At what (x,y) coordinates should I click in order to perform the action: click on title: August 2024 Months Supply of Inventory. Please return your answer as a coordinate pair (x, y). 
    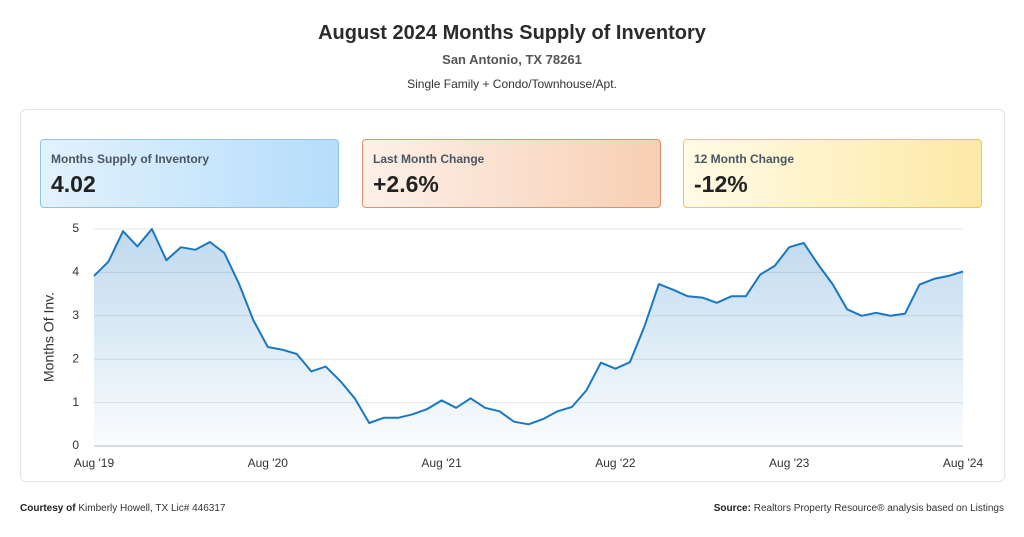
    Looking at the image, I should click on (512, 33).